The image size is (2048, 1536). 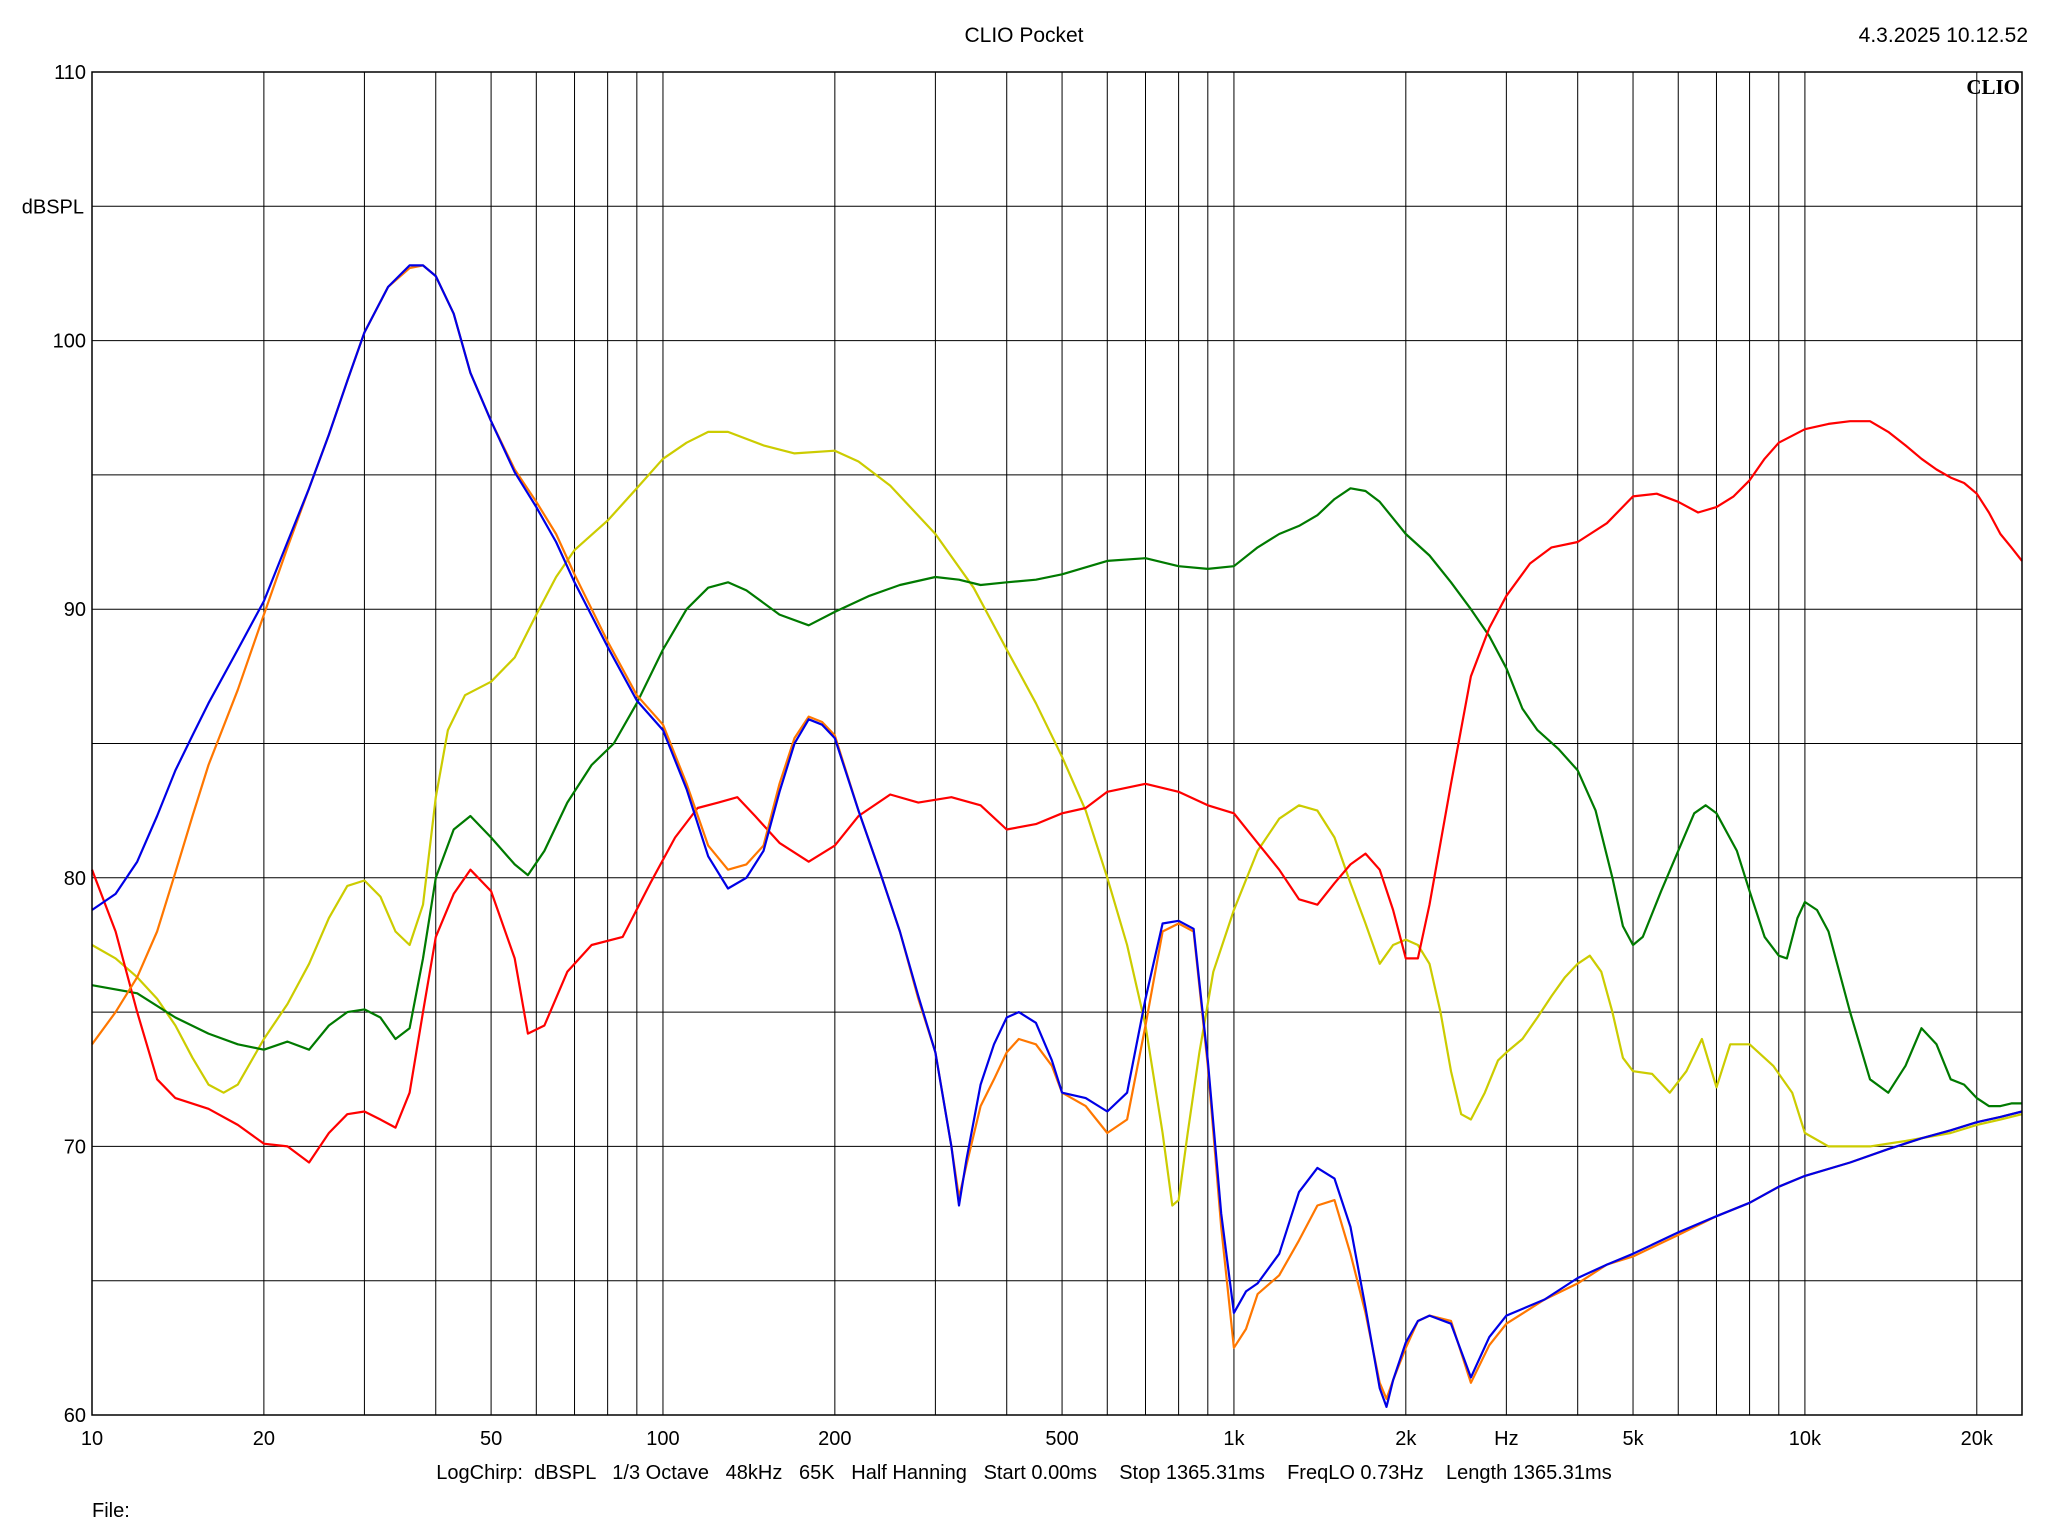 I want to click on x-tick-labels: 10 20 50 100 200 500 1k 2k 5k 10k 20k, so click(x=1037, y=1439).